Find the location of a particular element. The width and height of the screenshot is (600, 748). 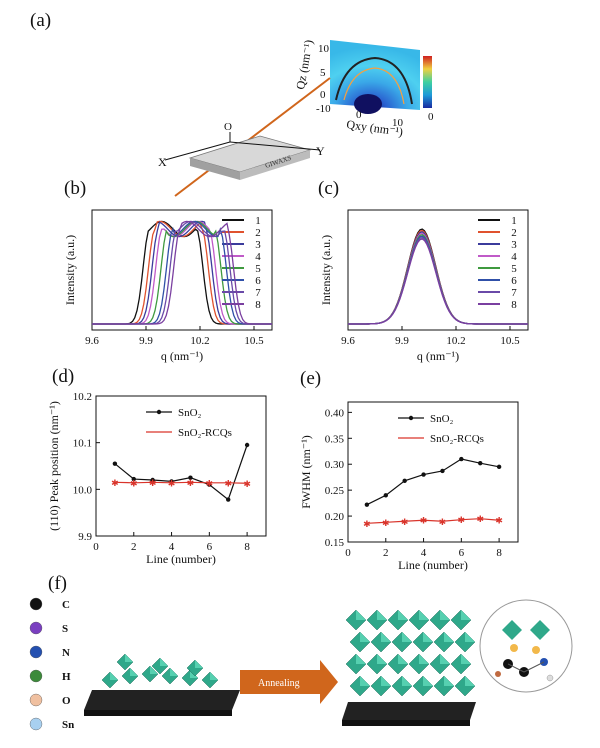

axis-y-label: Y is located at coordinates (320, 151).